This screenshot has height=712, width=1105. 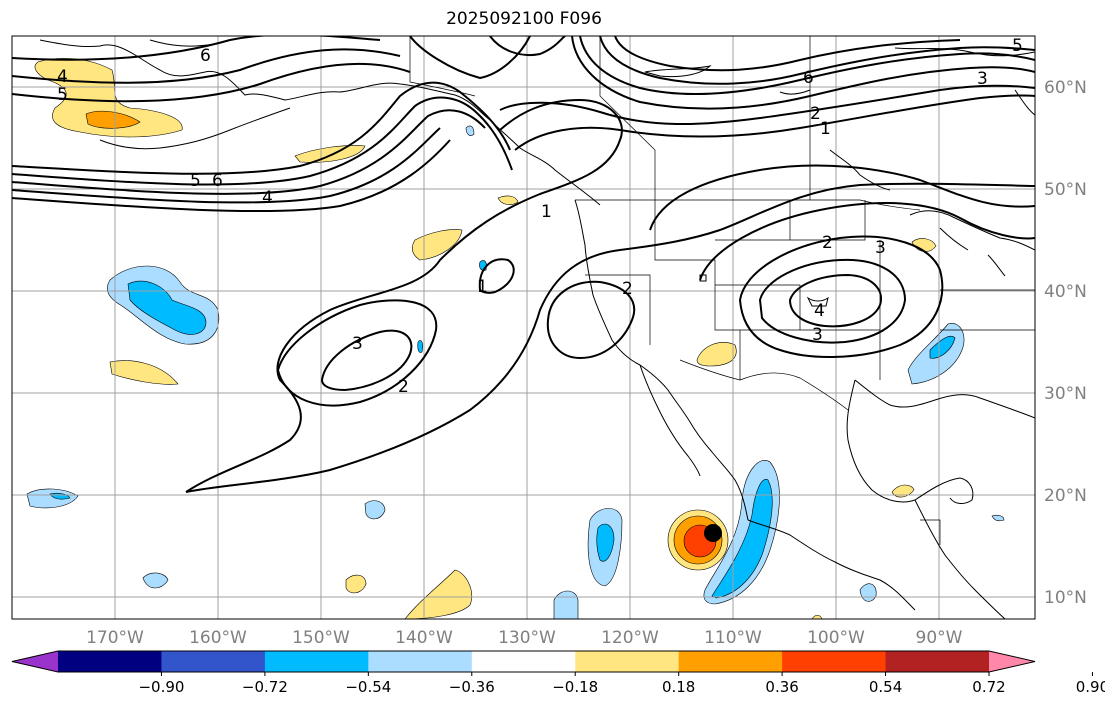 What do you see at coordinates (472, 687) in the screenshot?
I see `colorbar-tick-label: −0.36` at bounding box center [472, 687].